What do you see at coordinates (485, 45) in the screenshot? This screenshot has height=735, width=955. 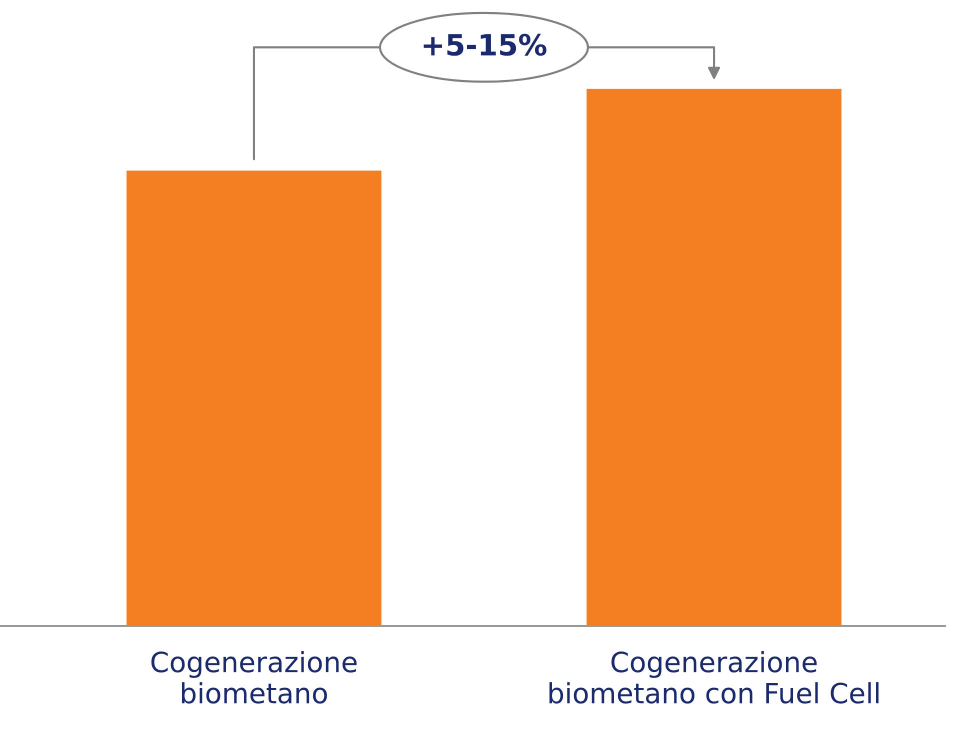 I see `text: +5-15%` at bounding box center [485, 45].